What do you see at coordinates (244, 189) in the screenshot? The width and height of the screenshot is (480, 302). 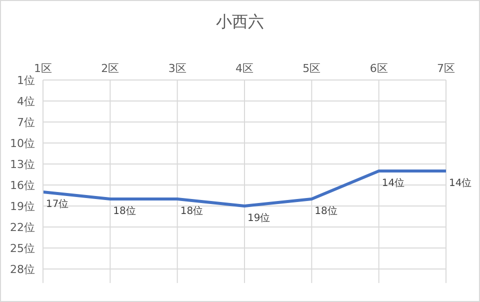 I see `line-series` at bounding box center [244, 189].